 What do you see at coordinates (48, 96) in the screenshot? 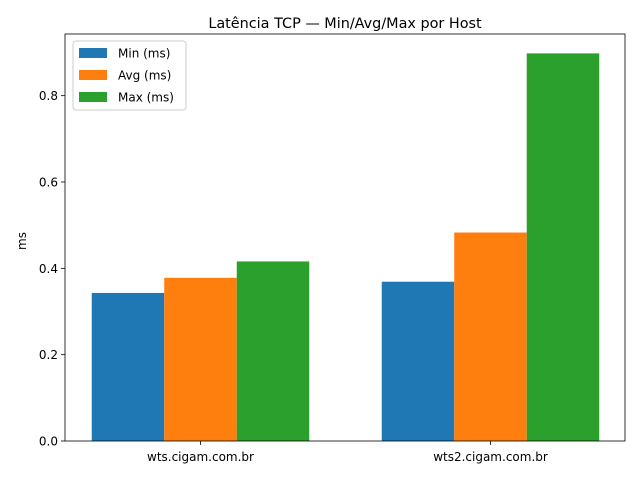
I see `y-tick-label: 0.8` at bounding box center [48, 96].